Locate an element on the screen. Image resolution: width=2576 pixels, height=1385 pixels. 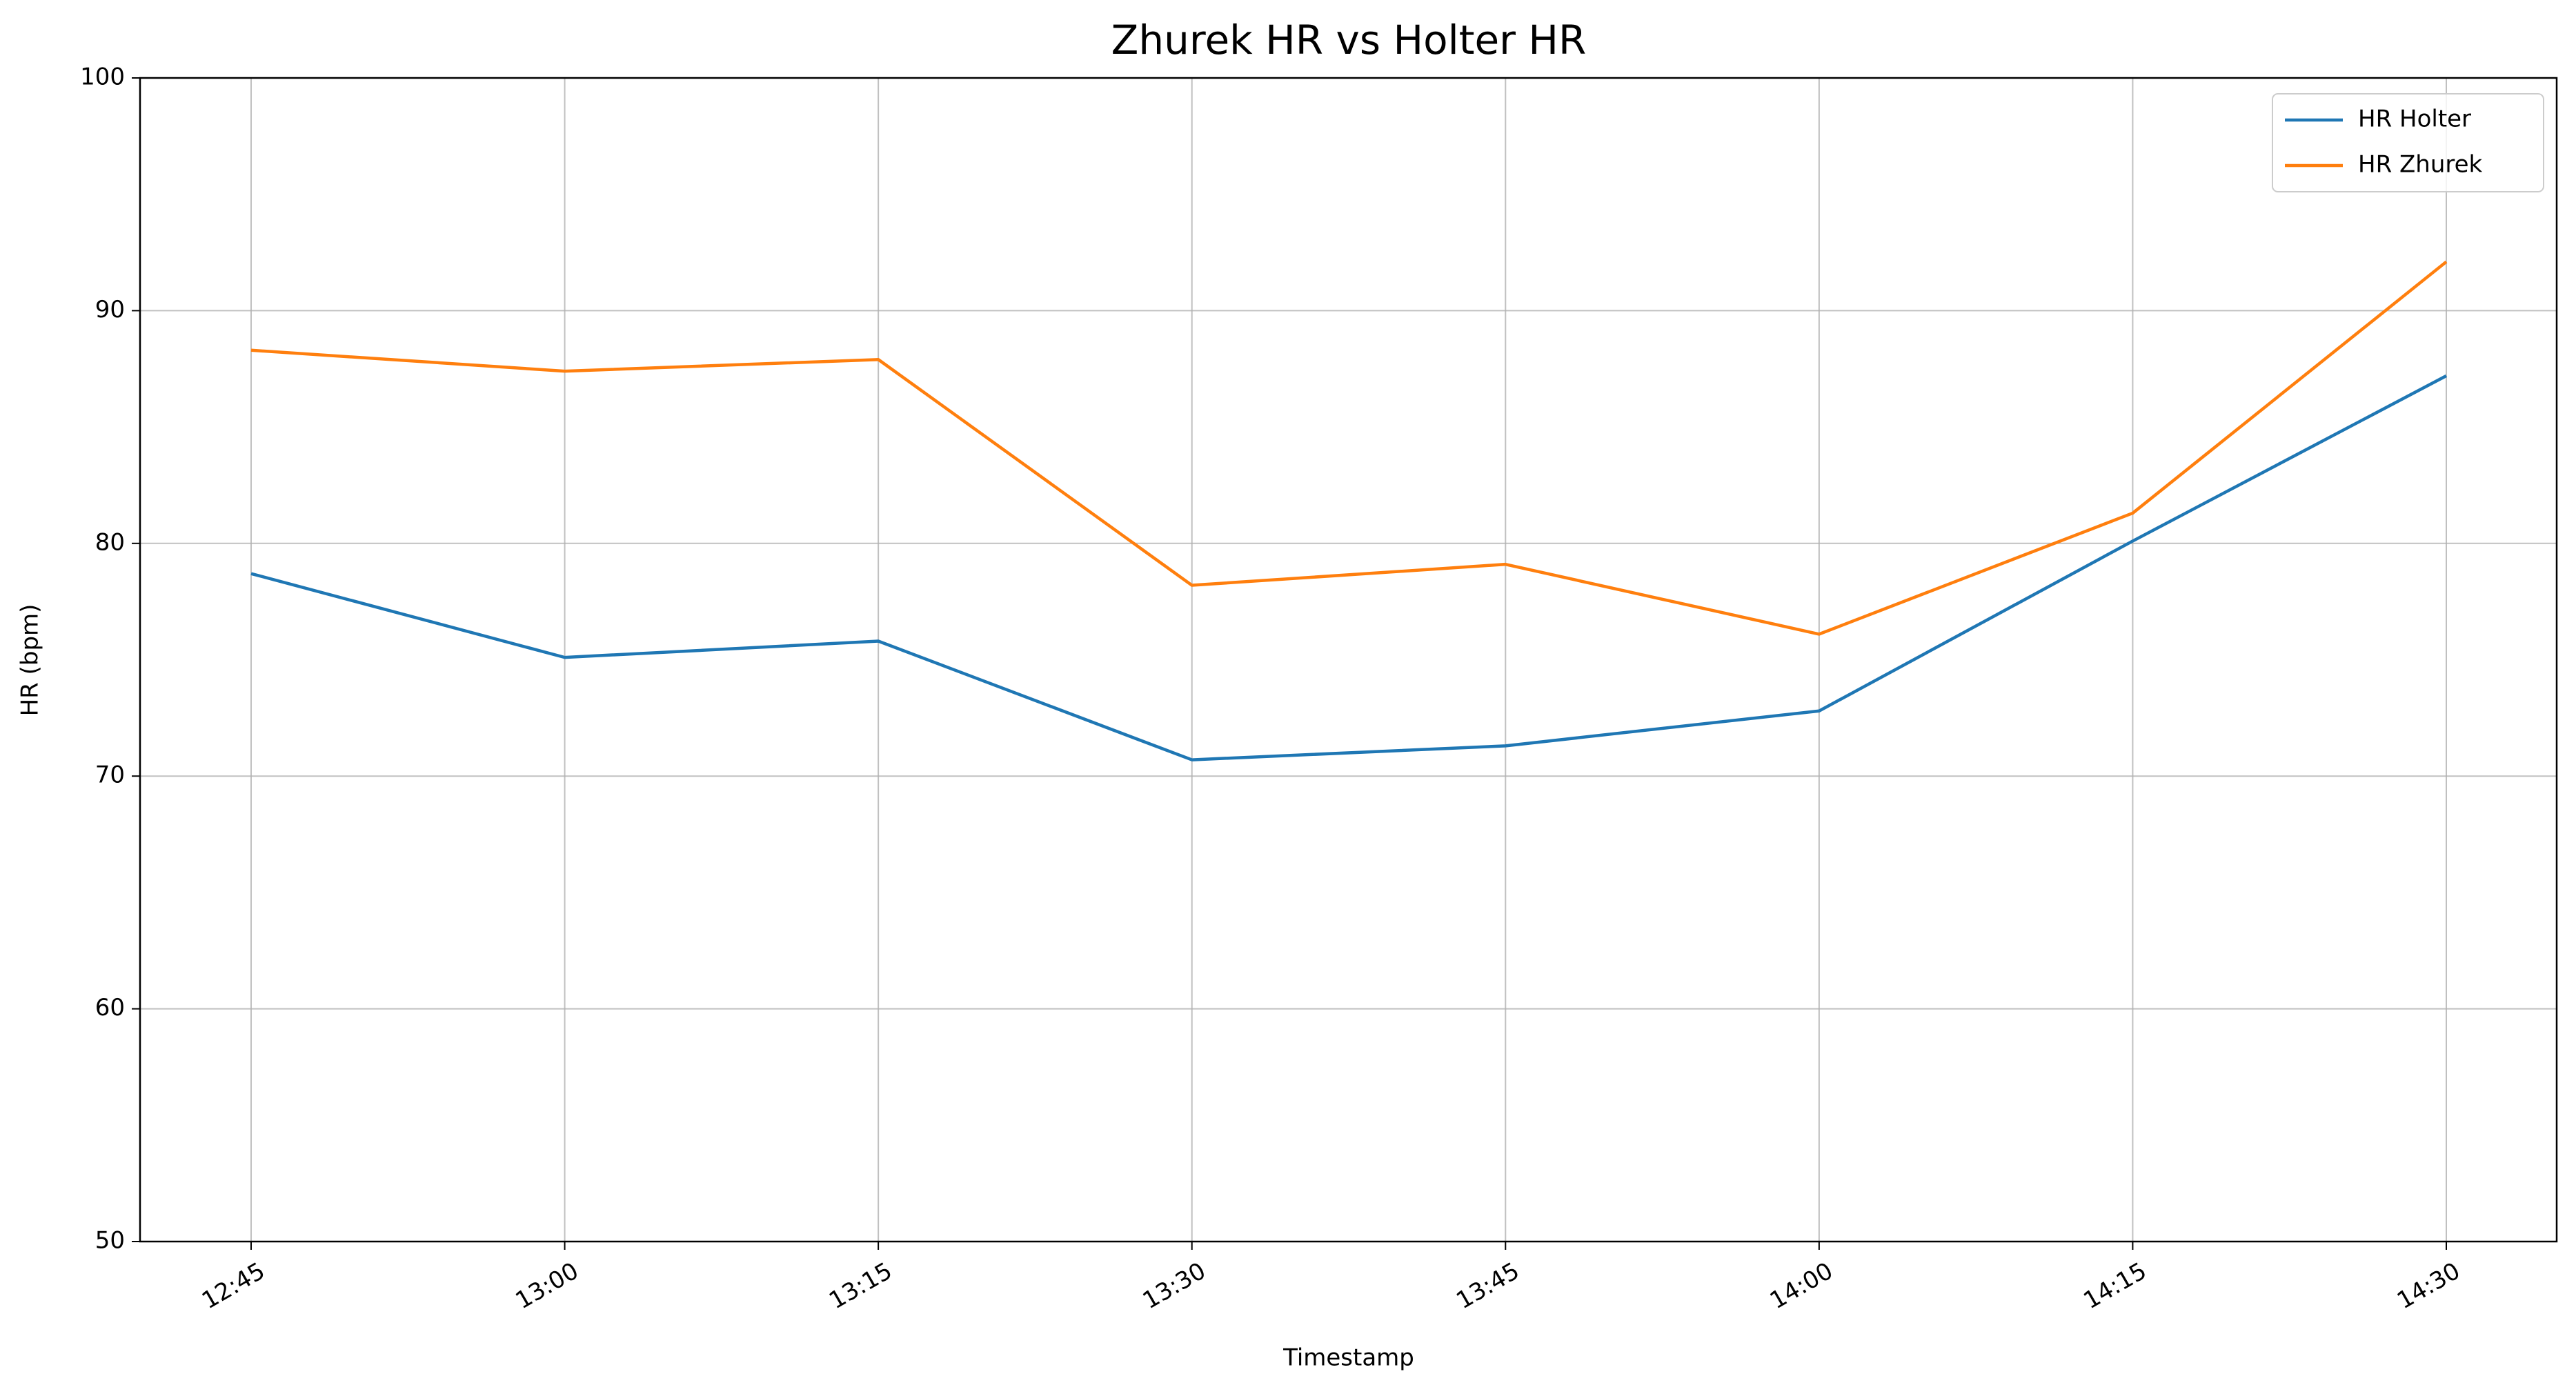
legend-label: HR Zhurek is located at coordinates (2420, 165).